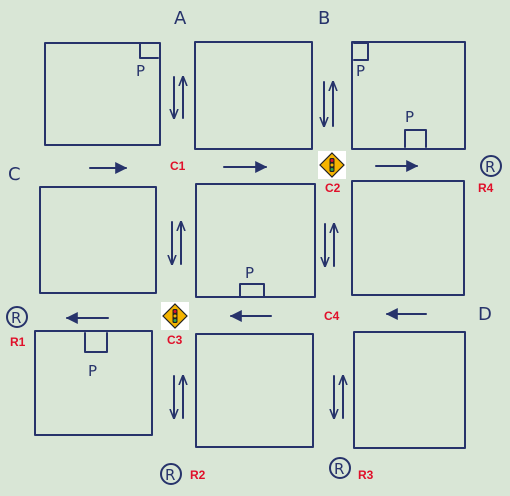 This screenshot has width=510, height=496. What do you see at coordinates (485, 314) in the screenshot?
I see `corner-label-d: D` at bounding box center [485, 314].